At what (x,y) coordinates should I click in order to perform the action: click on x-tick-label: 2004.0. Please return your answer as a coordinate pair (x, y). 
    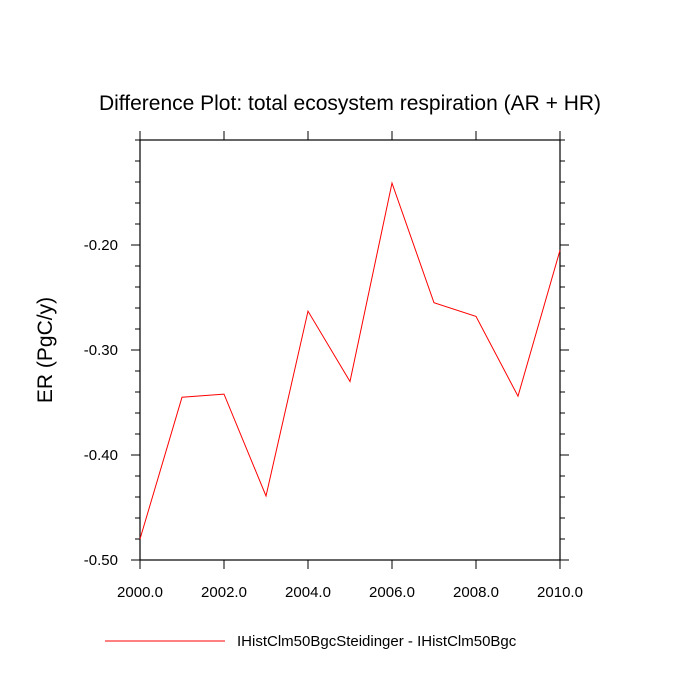
    Looking at the image, I should click on (308, 592).